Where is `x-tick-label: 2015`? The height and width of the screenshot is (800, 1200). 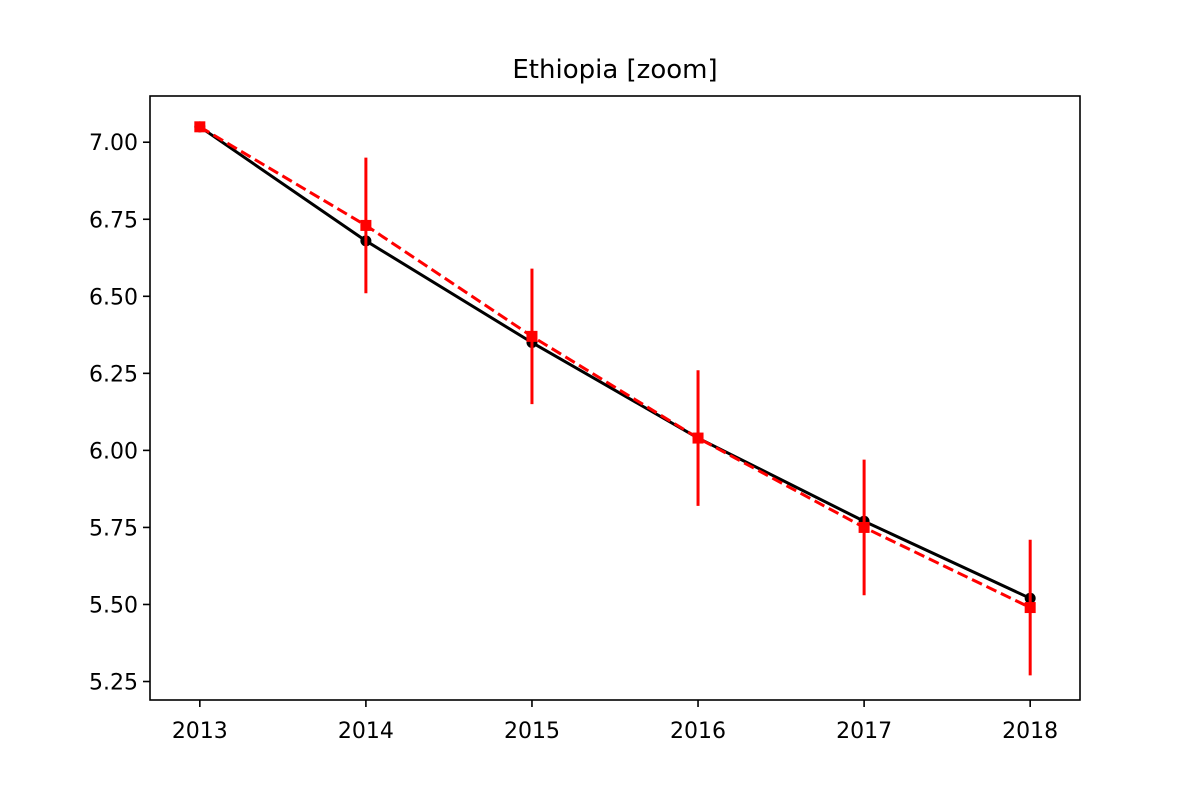 x-tick-label: 2015 is located at coordinates (532, 731).